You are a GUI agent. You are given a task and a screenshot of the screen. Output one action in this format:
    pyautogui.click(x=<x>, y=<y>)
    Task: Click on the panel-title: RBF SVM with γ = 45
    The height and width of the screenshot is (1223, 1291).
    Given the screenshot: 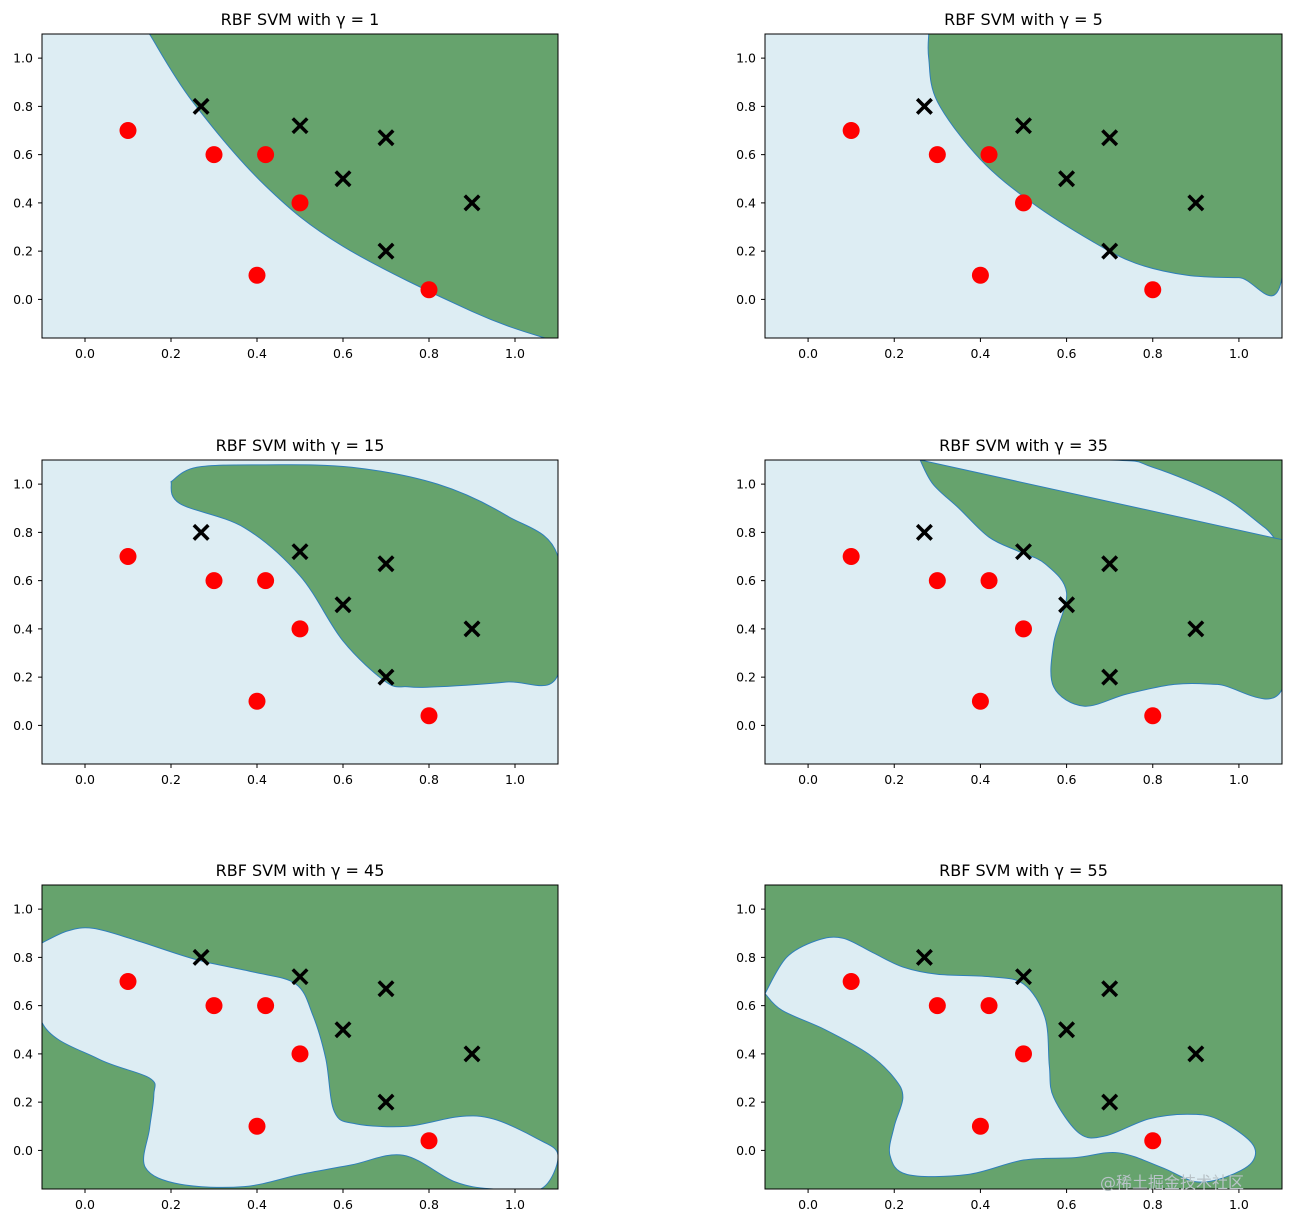 What is the action you would take?
    pyautogui.click(x=300, y=870)
    